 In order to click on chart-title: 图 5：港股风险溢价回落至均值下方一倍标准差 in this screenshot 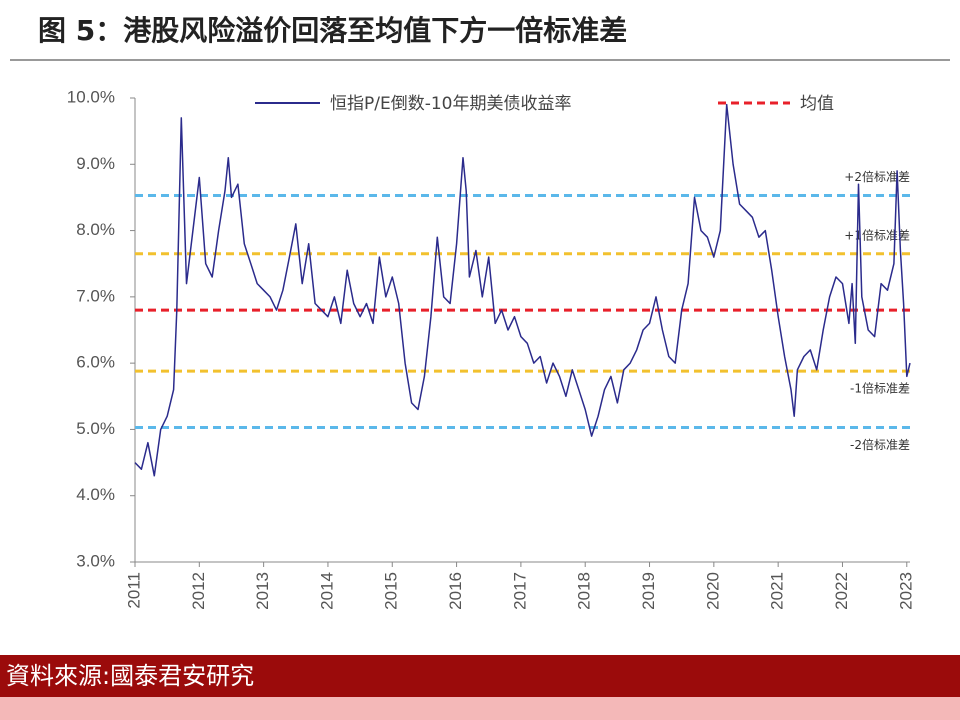, I will do `click(332, 30)`.